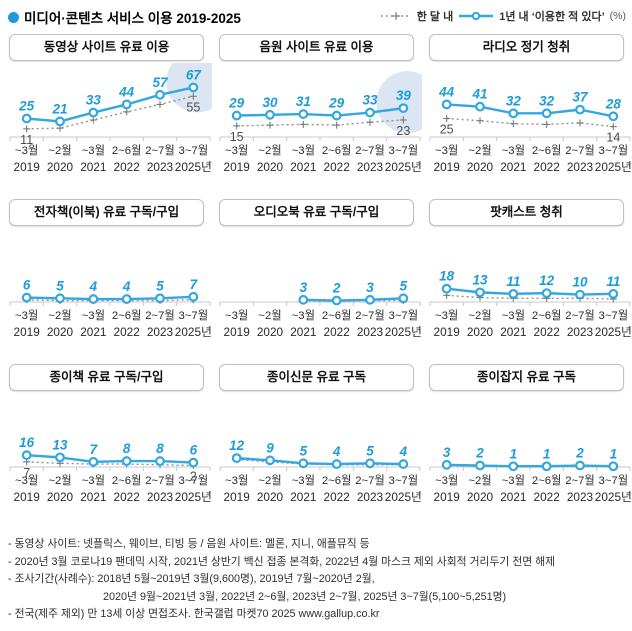 The image size is (632, 631). What do you see at coordinates (160, 82) in the screenshot?
I see `yearly-value-label: 57` at bounding box center [160, 82].